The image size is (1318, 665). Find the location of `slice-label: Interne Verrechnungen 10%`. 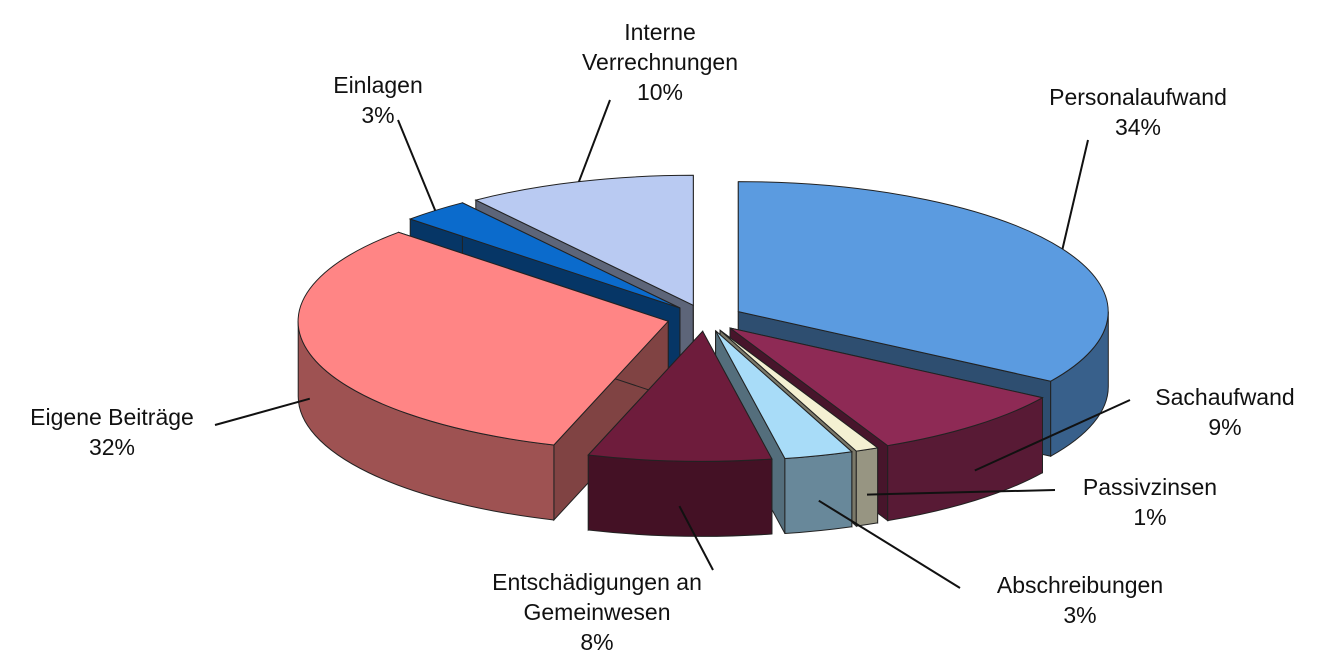

slice-label: Interne Verrechnungen 10% is located at coordinates (660, 62).